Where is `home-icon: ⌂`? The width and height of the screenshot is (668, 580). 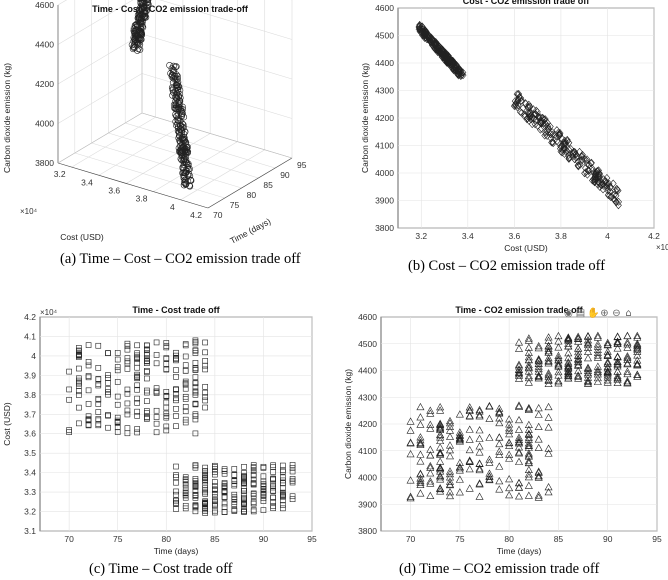
home-icon: ⌂ is located at coordinates (628, 313).